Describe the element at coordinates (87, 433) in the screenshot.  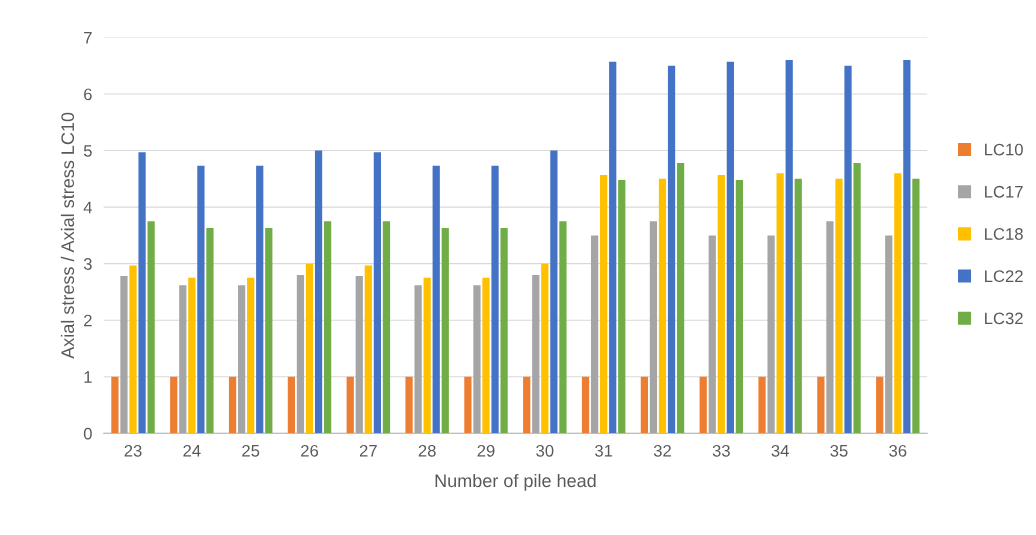
I see `y-tick-label: 0` at that location.